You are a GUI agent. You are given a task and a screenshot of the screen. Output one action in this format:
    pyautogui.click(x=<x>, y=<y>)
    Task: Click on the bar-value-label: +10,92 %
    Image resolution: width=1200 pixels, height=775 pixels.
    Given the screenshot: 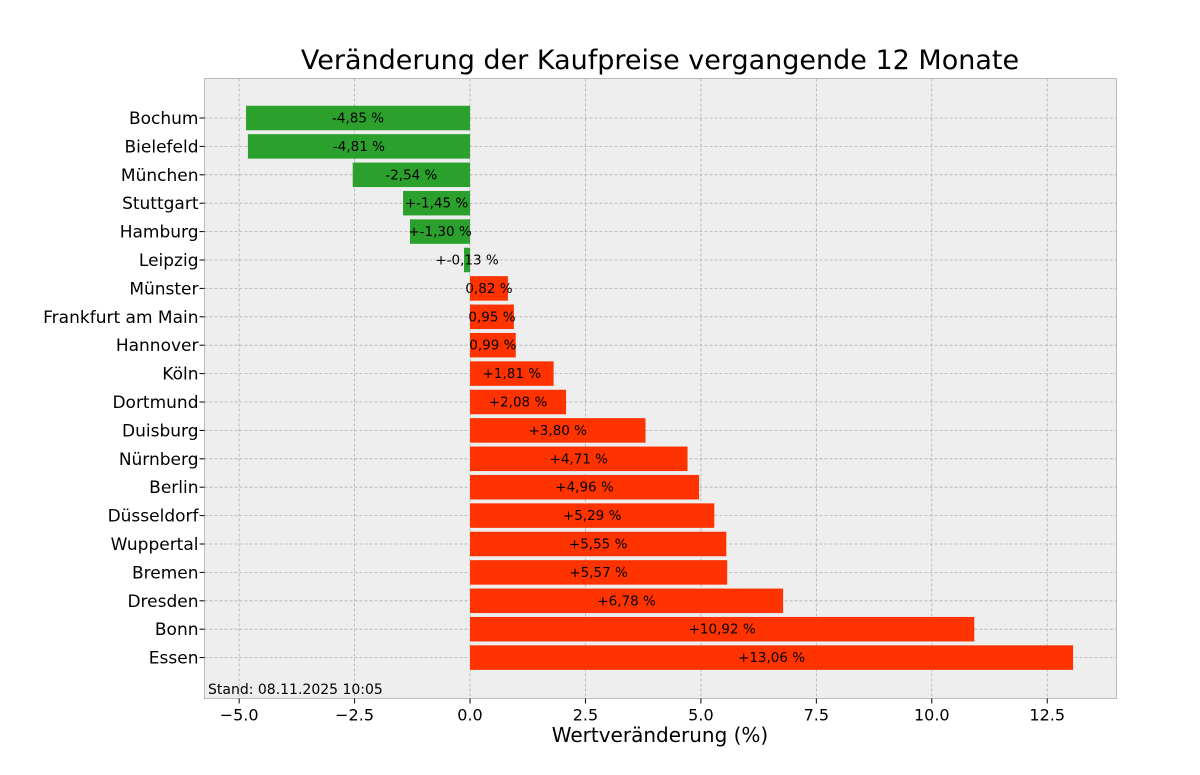 What is the action you would take?
    pyautogui.click(x=722, y=630)
    